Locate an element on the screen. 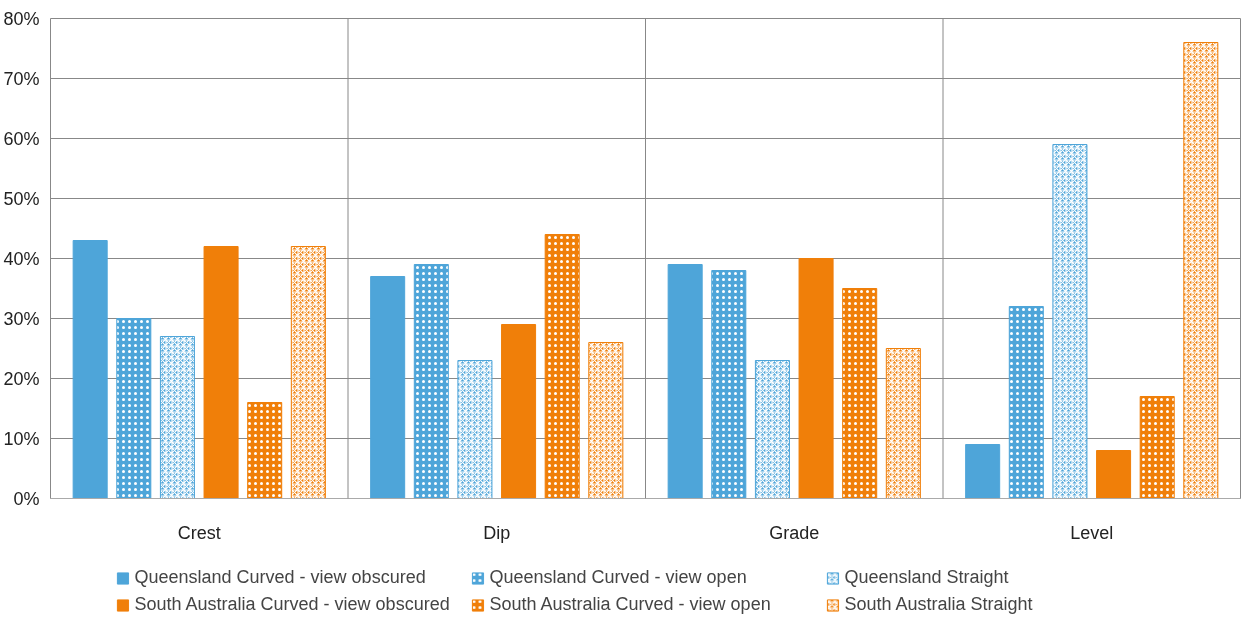 The height and width of the screenshot is (639, 1245). legend-label: Queensland Curved - view open is located at coordinates (618, 577).